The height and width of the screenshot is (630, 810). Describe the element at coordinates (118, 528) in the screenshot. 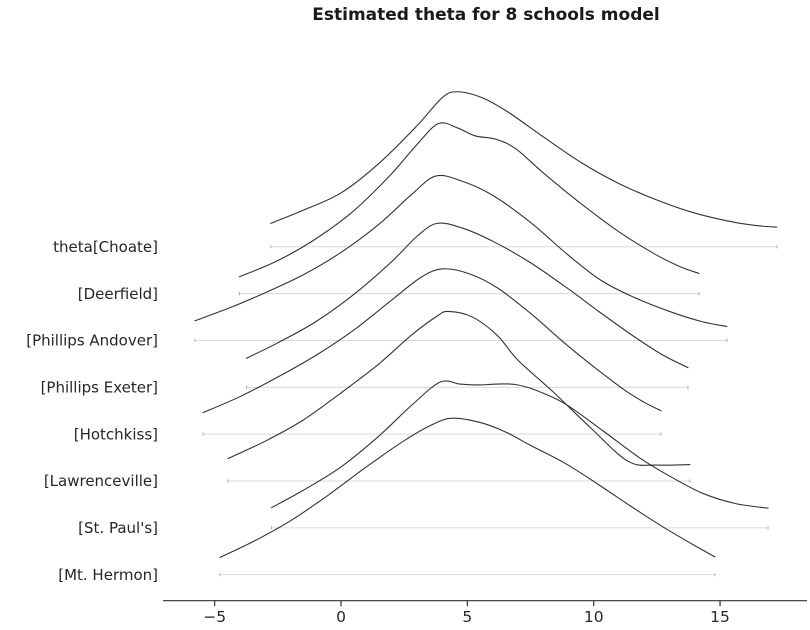

I see `row-label-6: [St. Paul's]` at that location.